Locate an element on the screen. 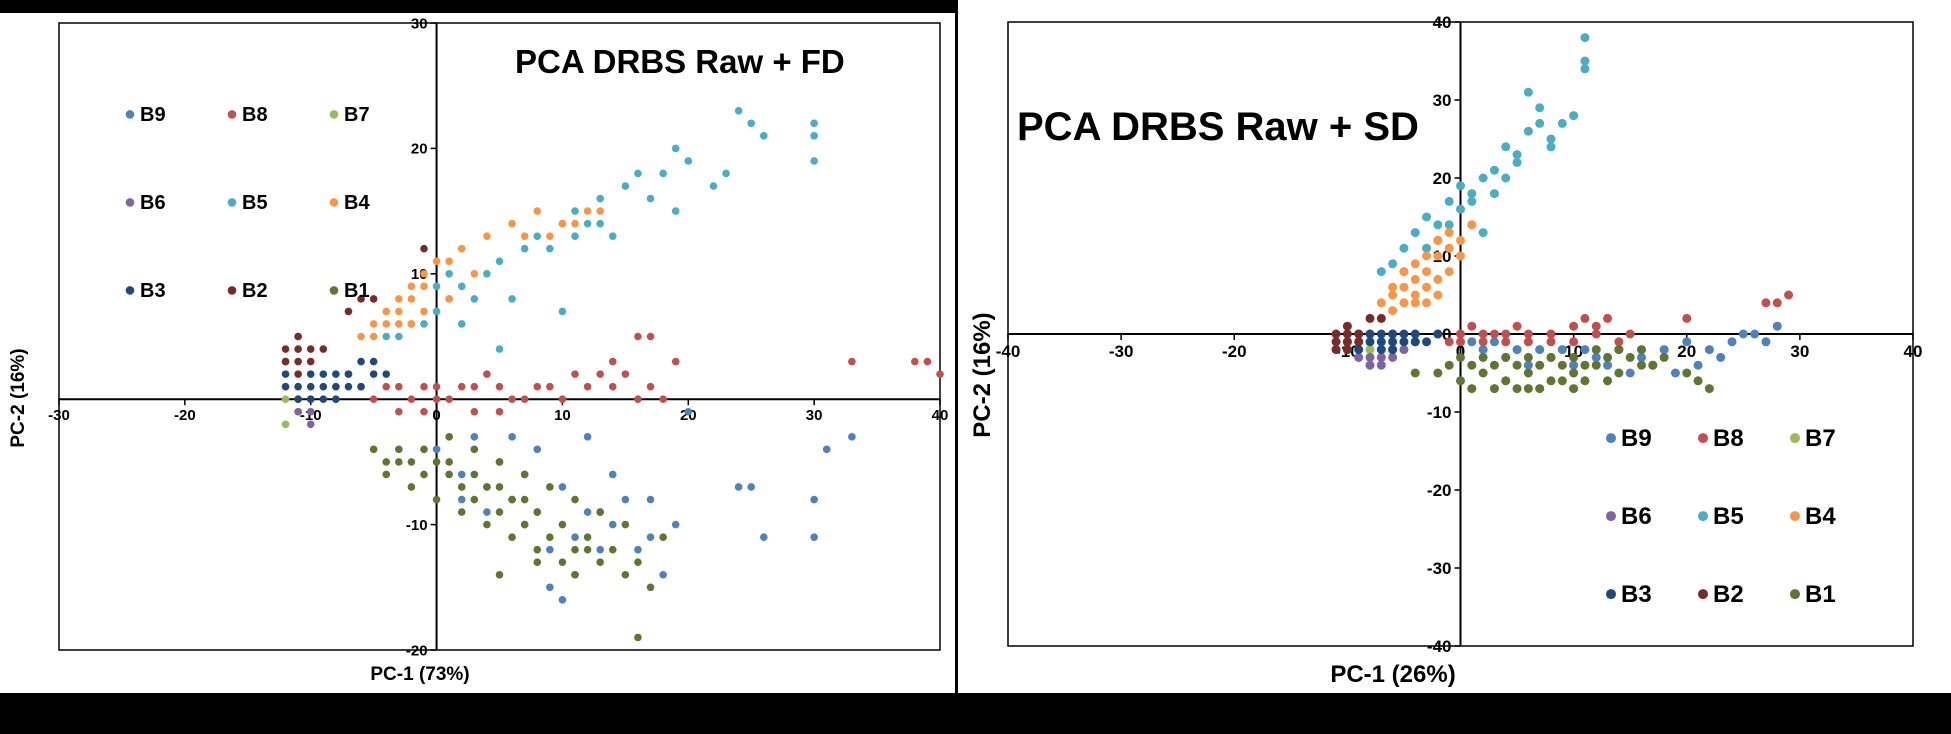  x-tick-label: 30 is located at coordinates (1799, 351).